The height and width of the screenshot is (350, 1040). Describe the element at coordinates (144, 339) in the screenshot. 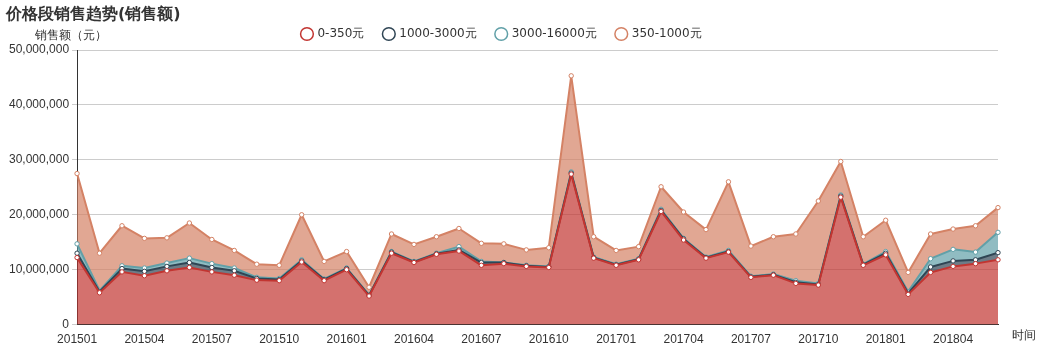

I see `x-tick-label: 201504` at that location.